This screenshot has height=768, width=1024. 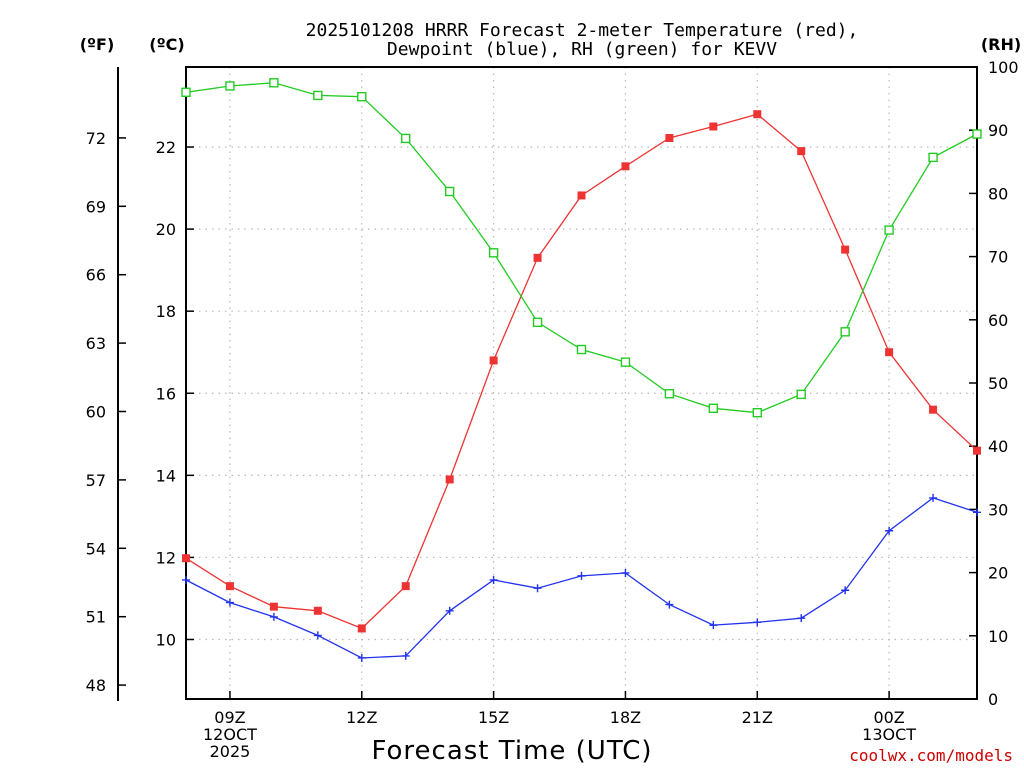 What do you see at coordinates (625, 717) in the screenshot?
I see `x-tick-label: 18Z` at bounding box center [625, 717].